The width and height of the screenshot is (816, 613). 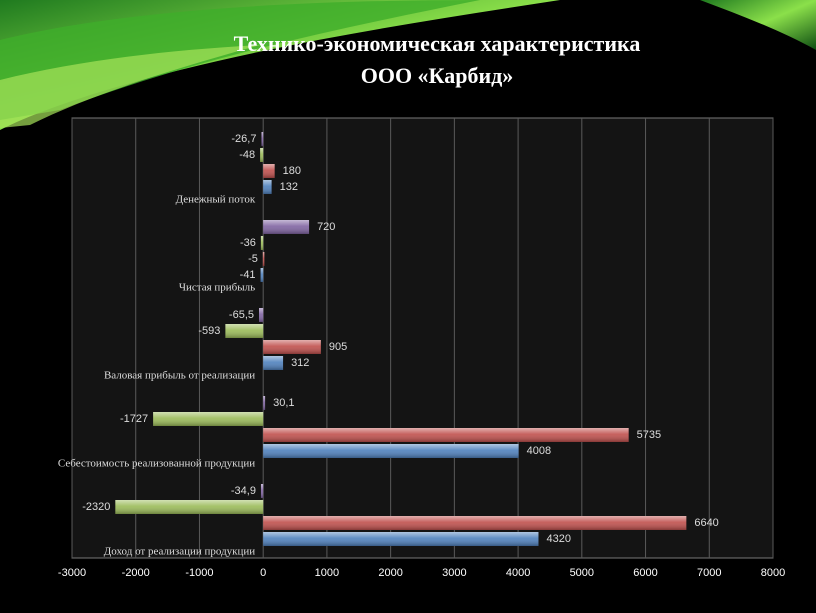 What do you see at coordinates (263, 573) in the screenshot?
I see `x-tick-label: 0` at bounding box center [263, 573].